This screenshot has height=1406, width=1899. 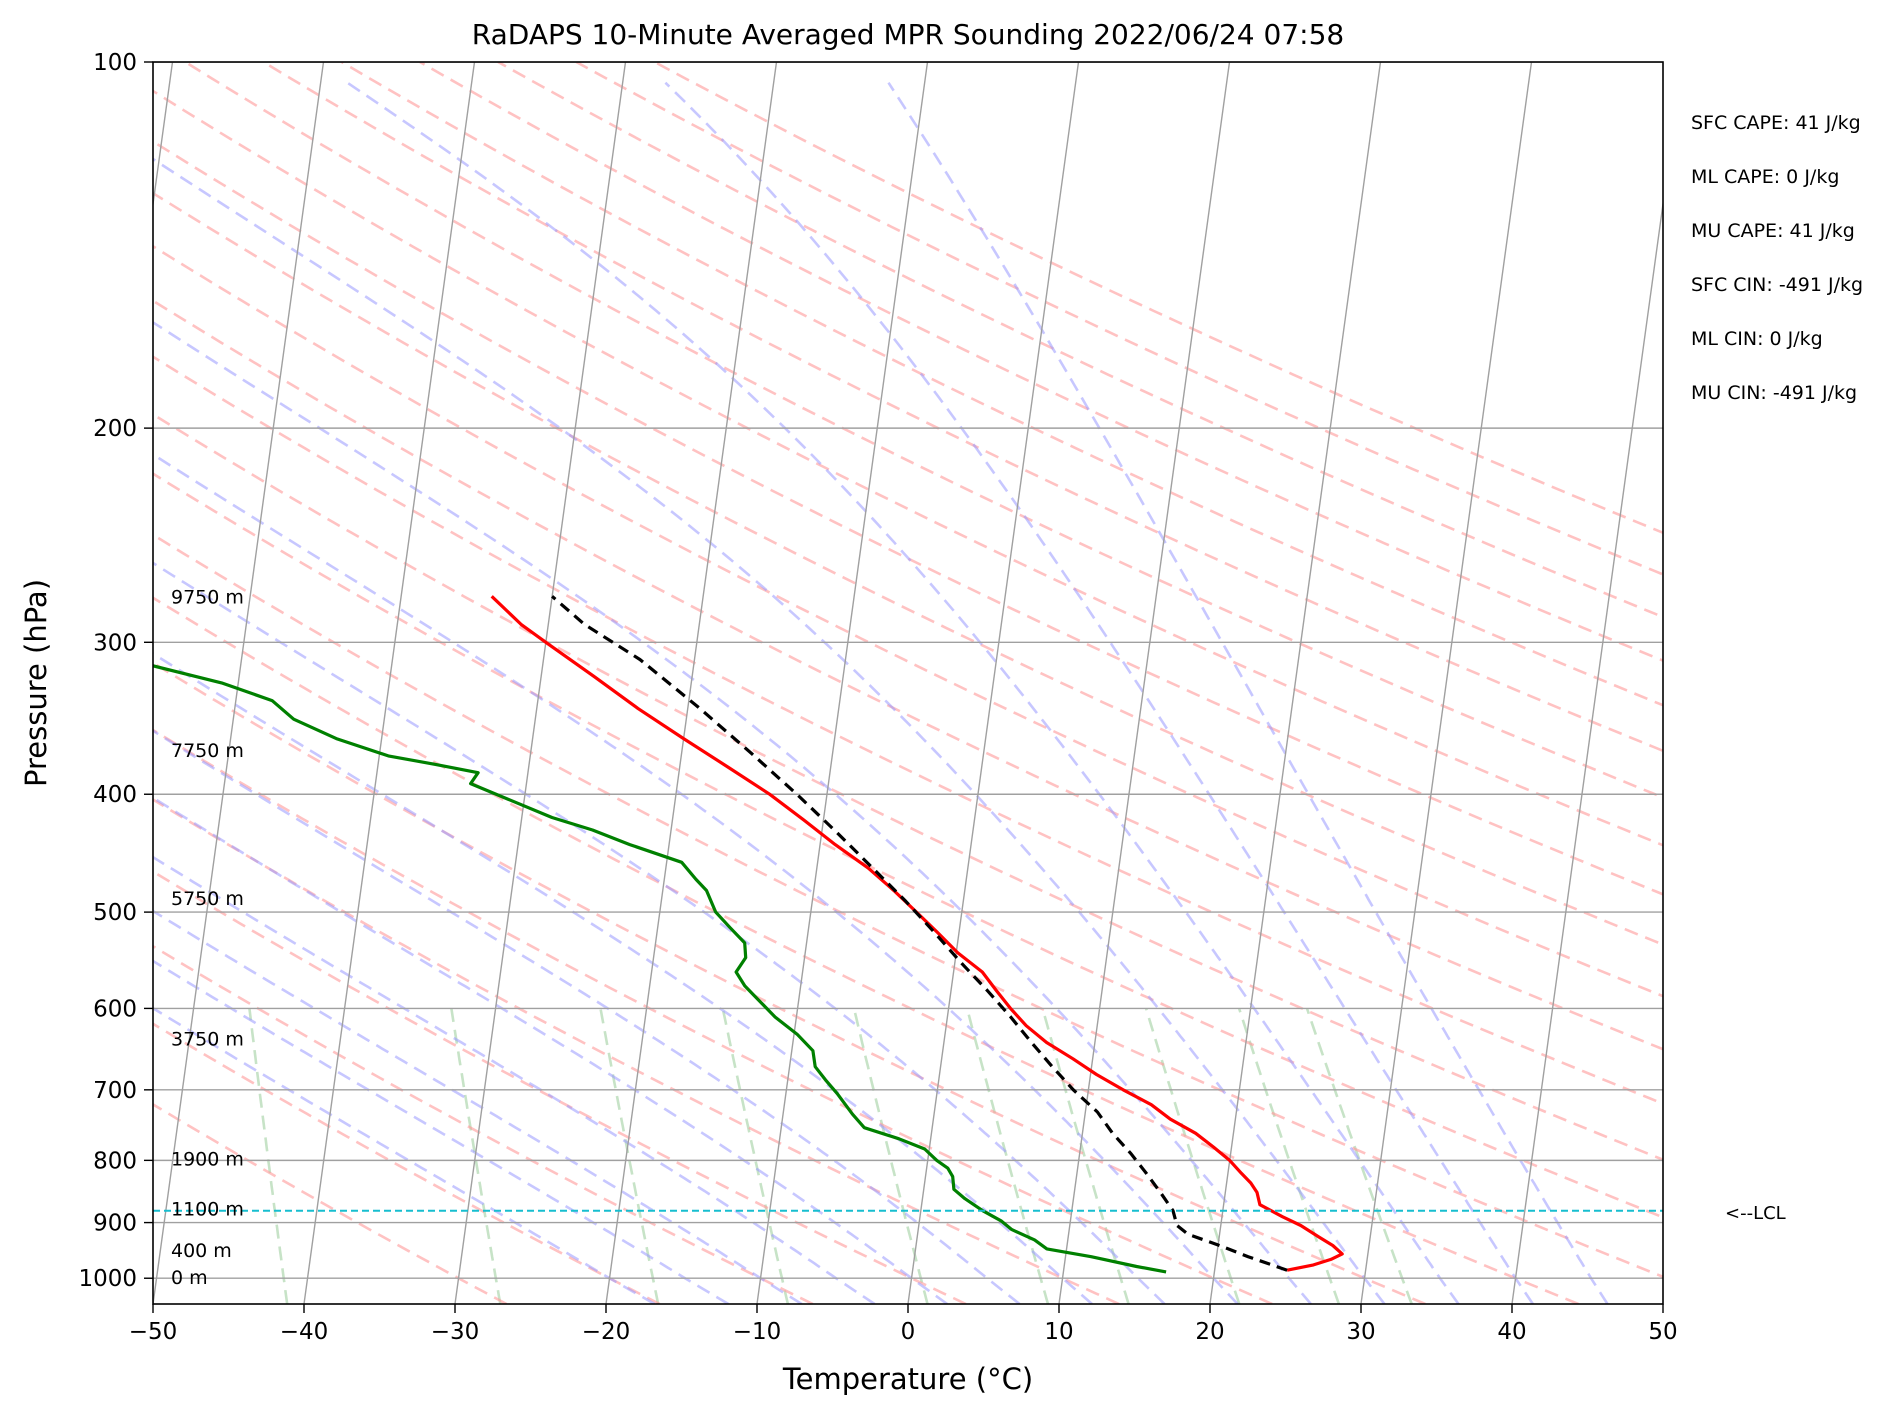 I want to click on x-tick-label: 10, so click(x=1058, y=1332).